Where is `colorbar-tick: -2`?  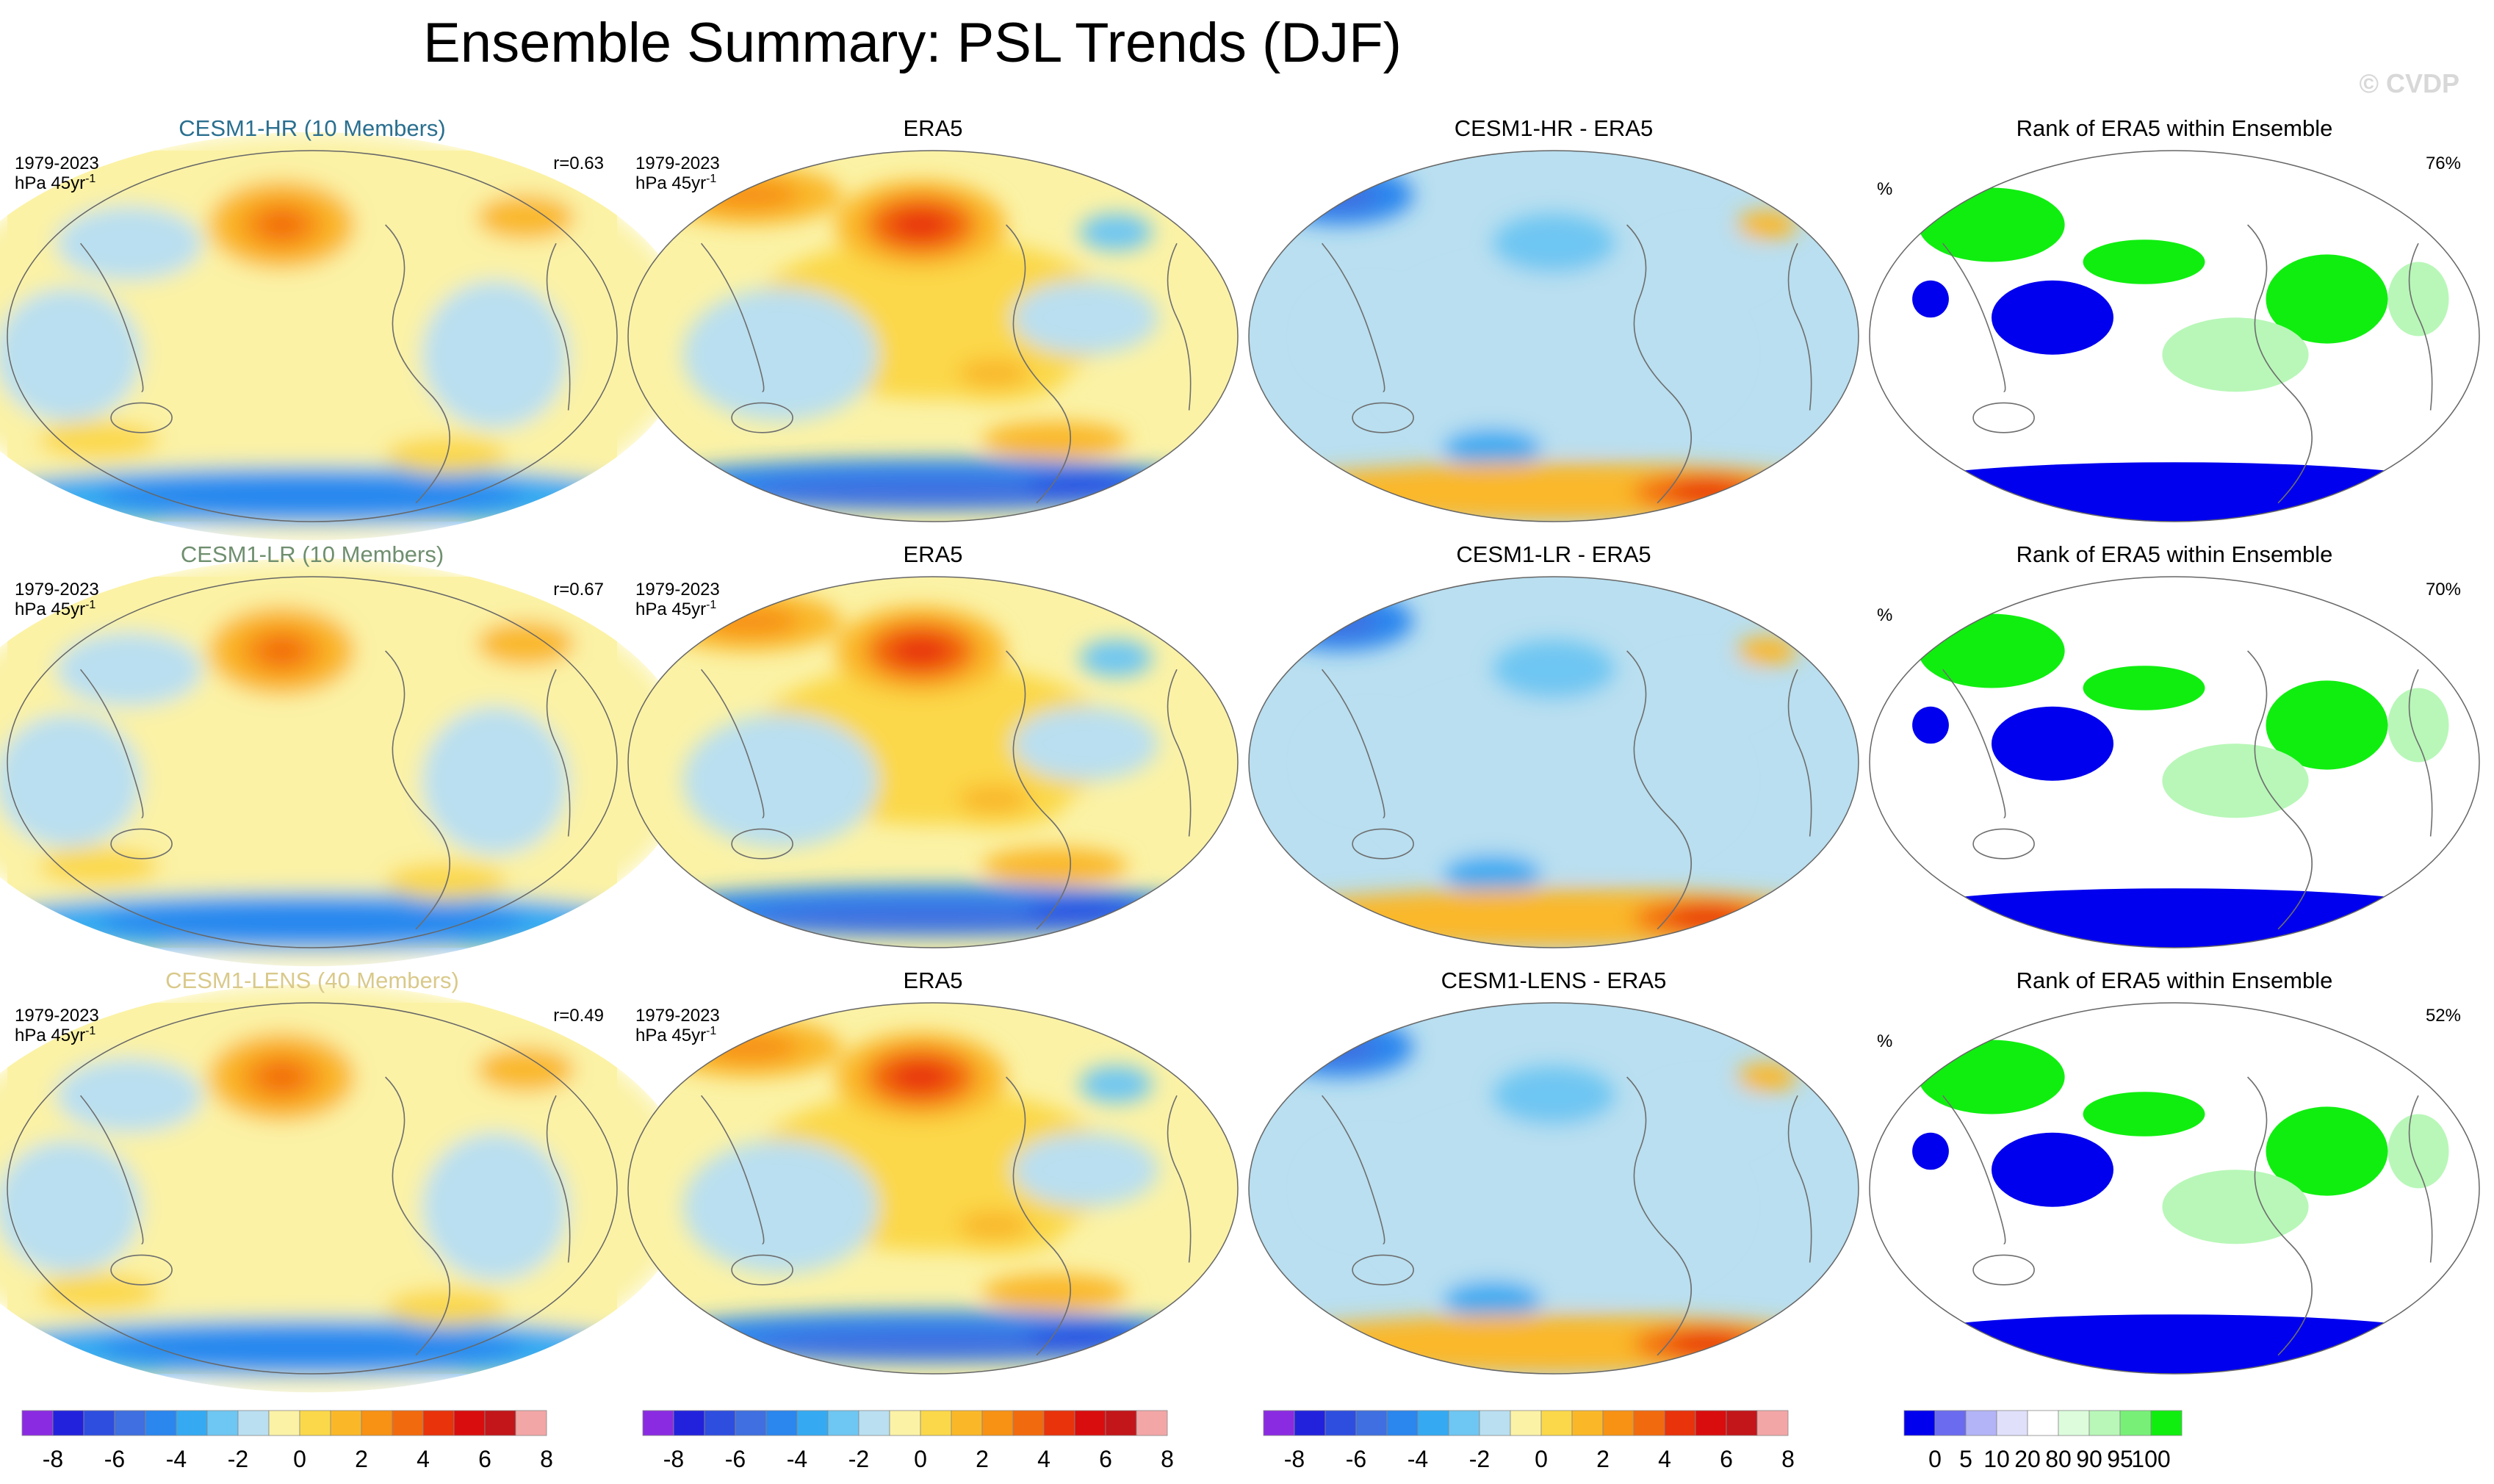 colorbar-tick: -2 is located at coordinates (859, 1459).